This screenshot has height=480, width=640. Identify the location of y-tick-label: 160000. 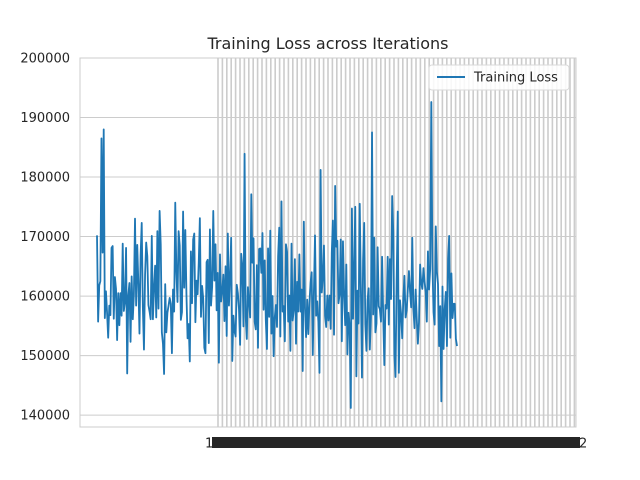
(45, 297).